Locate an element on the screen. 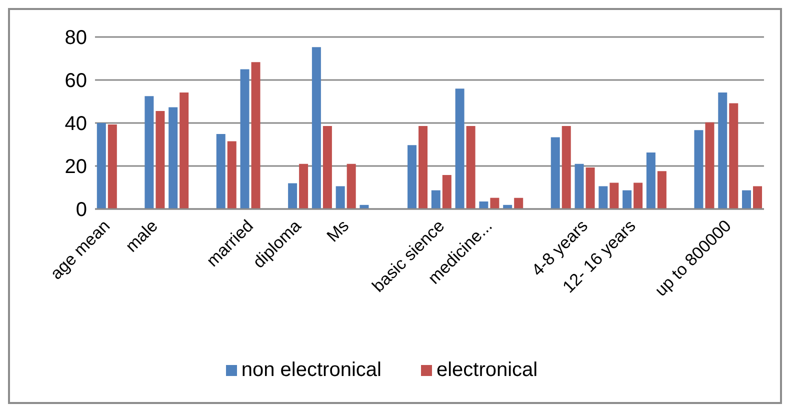 This screenshot has width=785, height=406. y-tick-label: 0 is located at coordinates (81, 210).